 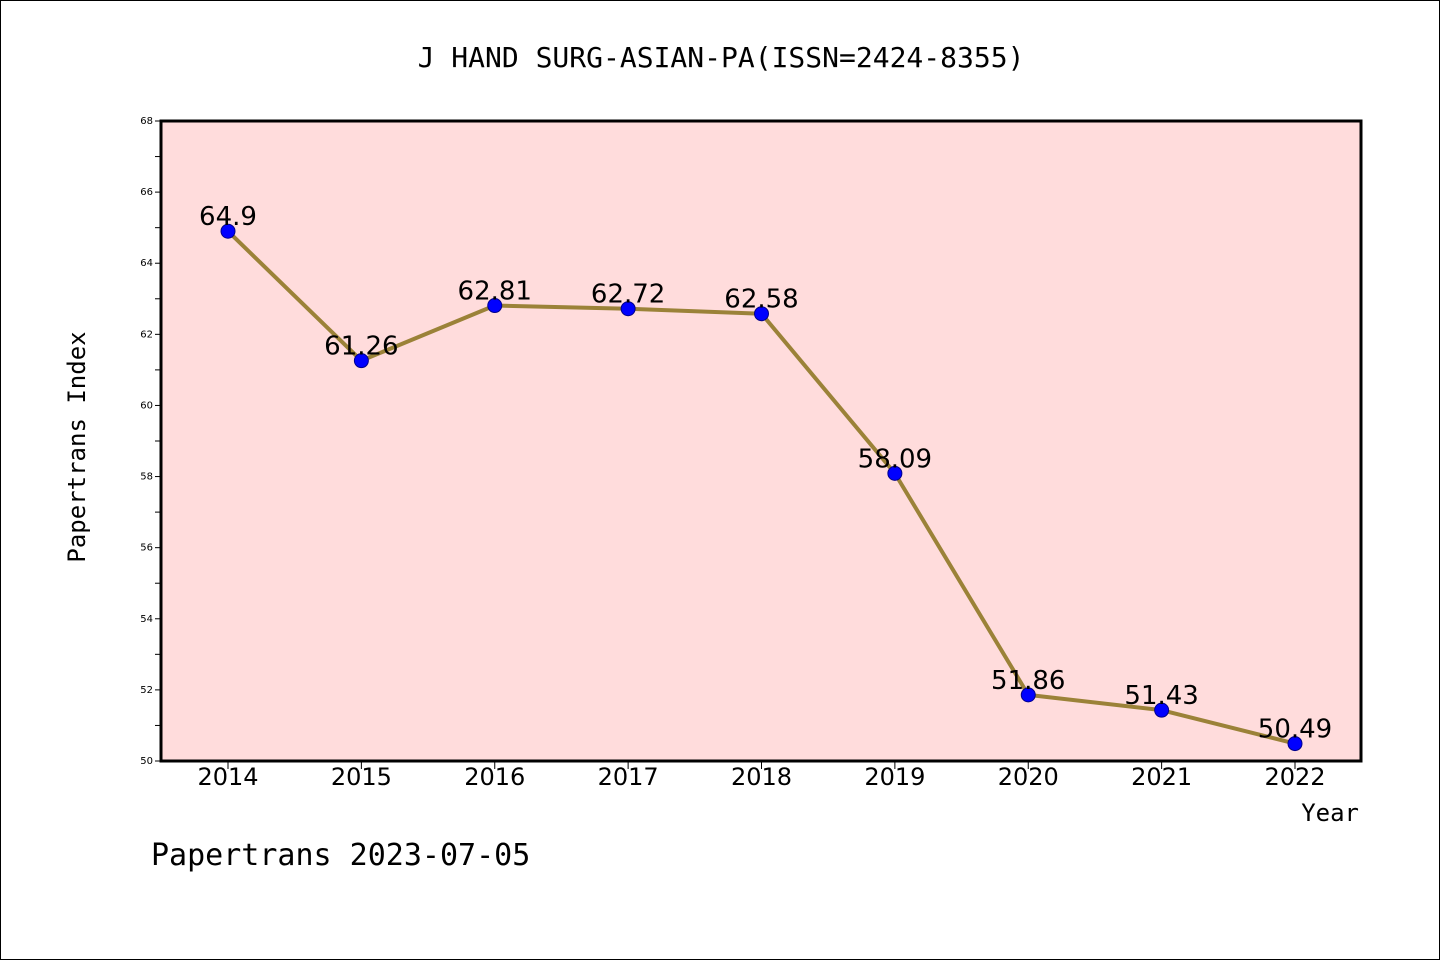 I want to click on data-label: 62.81, so click(x=495, y=292).